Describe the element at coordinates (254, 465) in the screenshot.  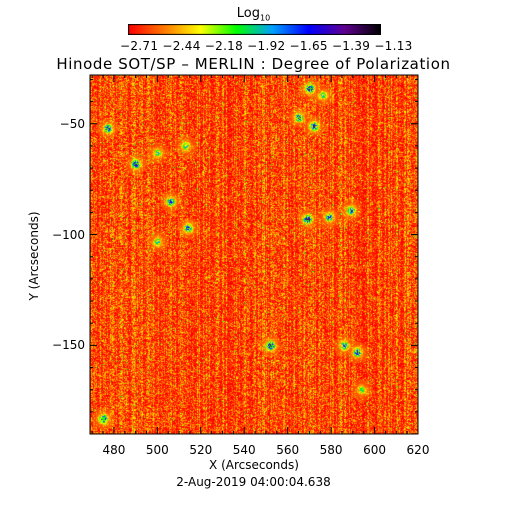
I see `x-axis-label: X (Arcseconds)` at that location.